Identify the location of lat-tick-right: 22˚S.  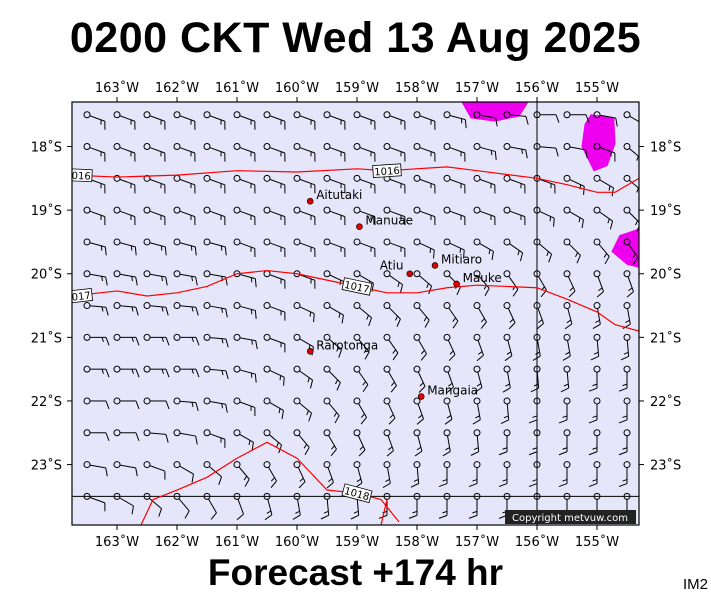
(665, 402).